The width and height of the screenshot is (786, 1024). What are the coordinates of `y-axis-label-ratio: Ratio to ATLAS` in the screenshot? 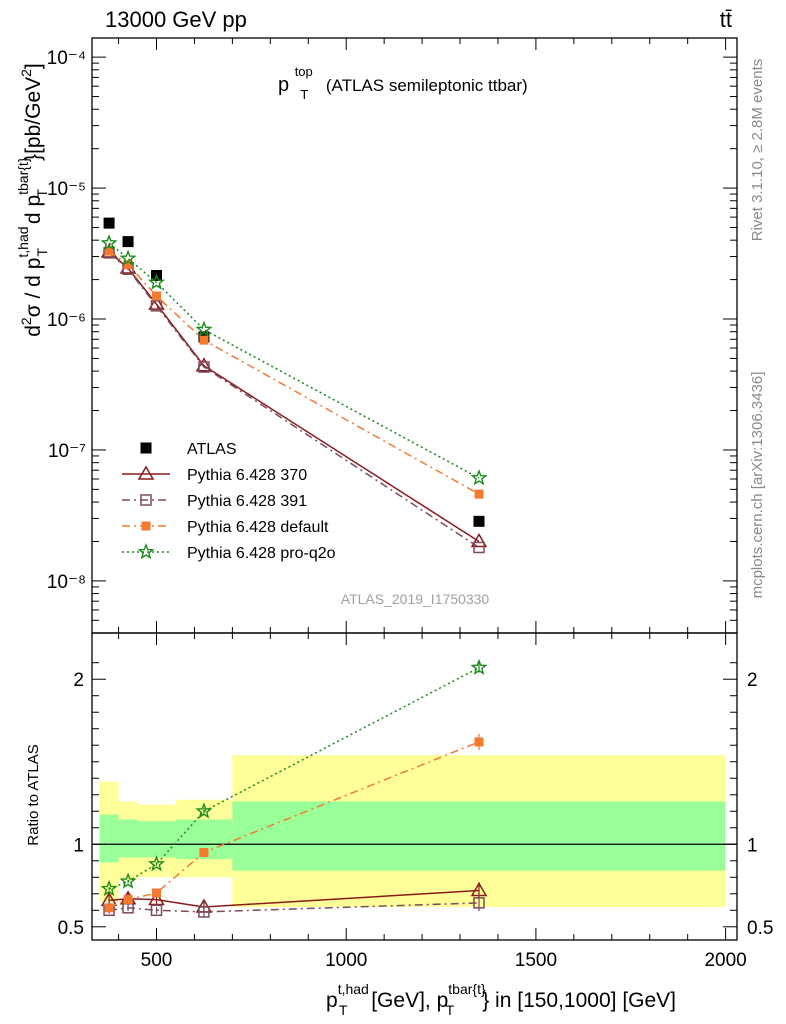 It's located at (33, 794).